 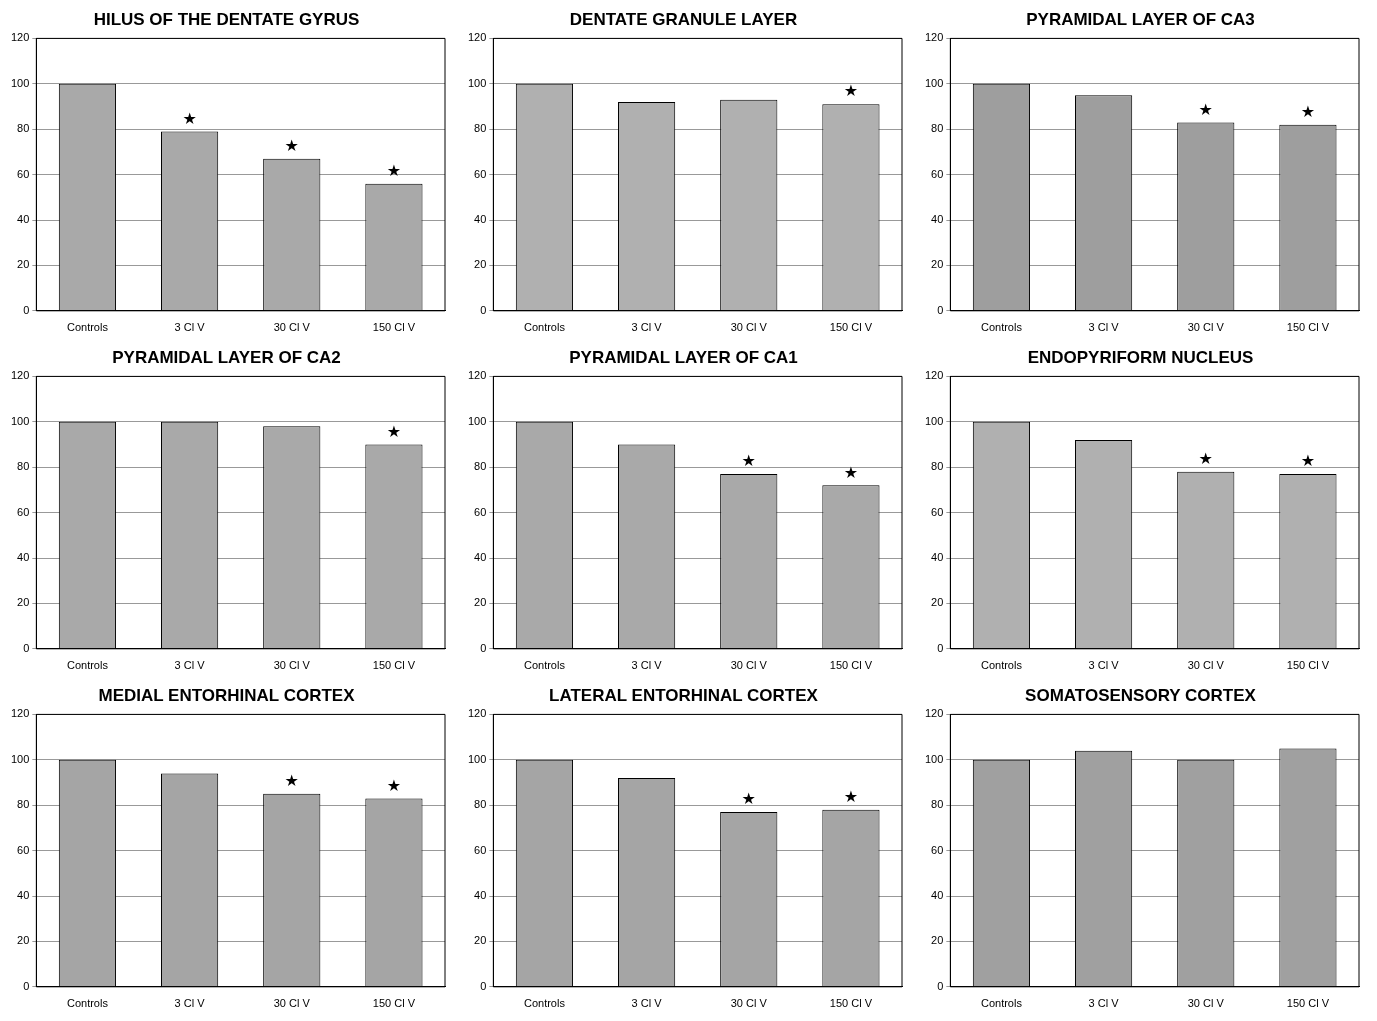 I want to click on chart-title: LATERAL ENTORHINAL CORTEX, so click(x=684, y=695).